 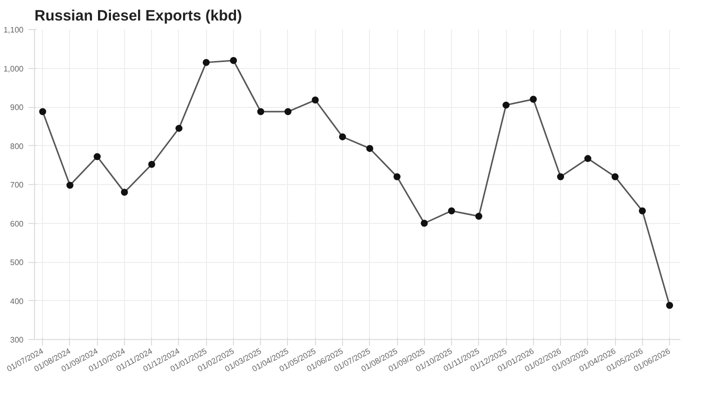 I want to click on y-tick-label: 1,100, so click(x=13, y=30).